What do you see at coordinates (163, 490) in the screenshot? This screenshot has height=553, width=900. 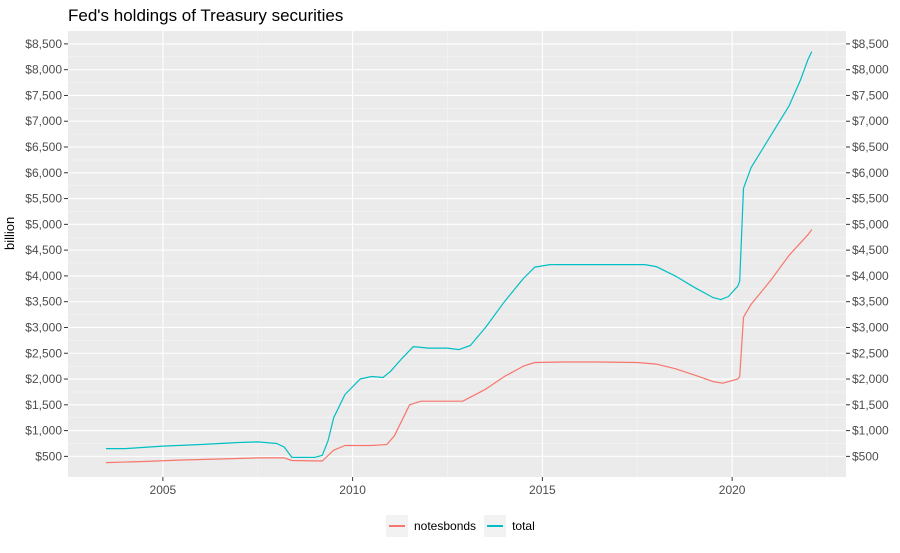 I see `x-tick-label: 2005` at bounding box center [163, 490].